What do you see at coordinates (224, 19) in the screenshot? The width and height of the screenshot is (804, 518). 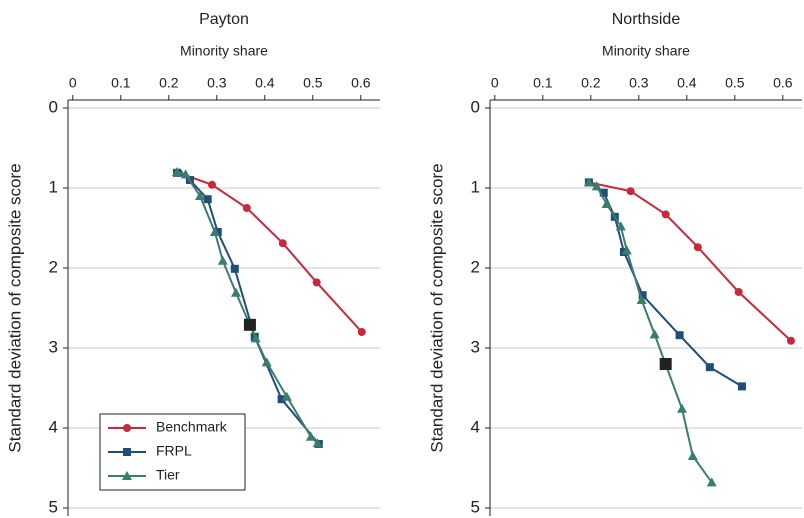 I see `chart-title: Payton` at bounding box center [224, 19].